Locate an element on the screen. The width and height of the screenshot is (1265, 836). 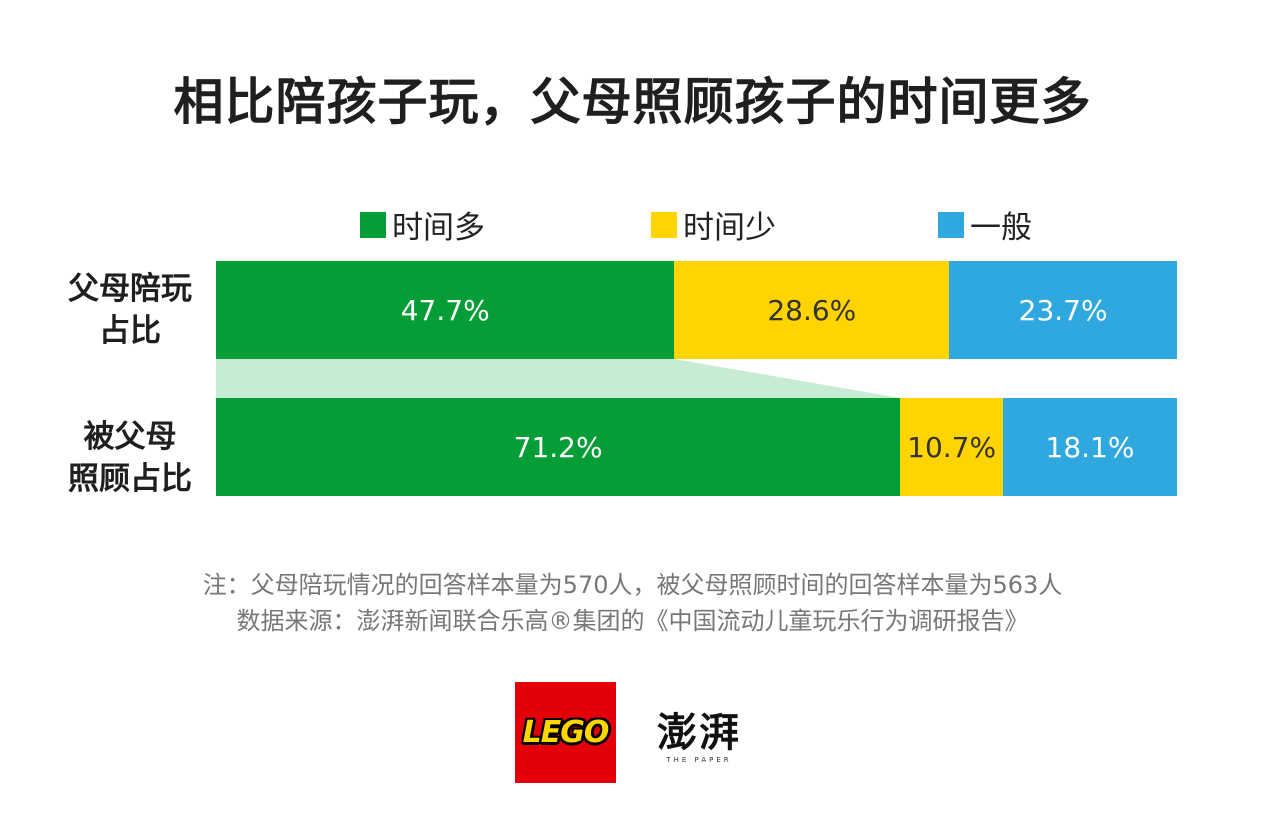
legend-label-more: 时间多 is located at coordinates (438, 228).